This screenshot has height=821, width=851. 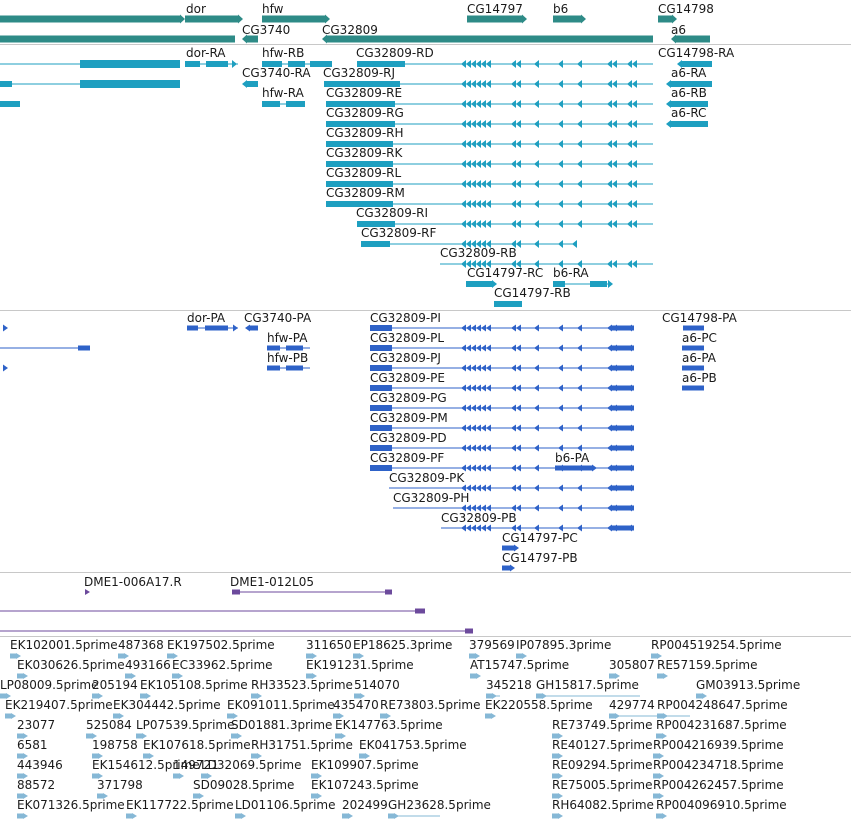 I want to click on est-label: LD01106.5prime, so click(x=285, y=805).